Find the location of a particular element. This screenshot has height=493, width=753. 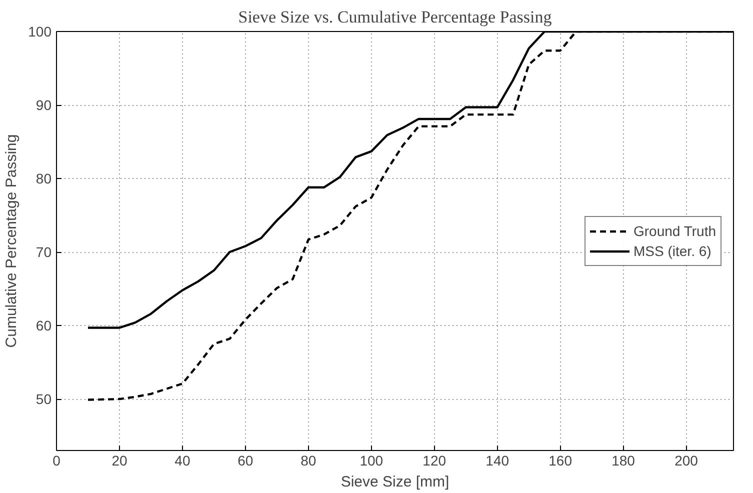

legend-label: Ground Truth is located at coordinates (675, 230).